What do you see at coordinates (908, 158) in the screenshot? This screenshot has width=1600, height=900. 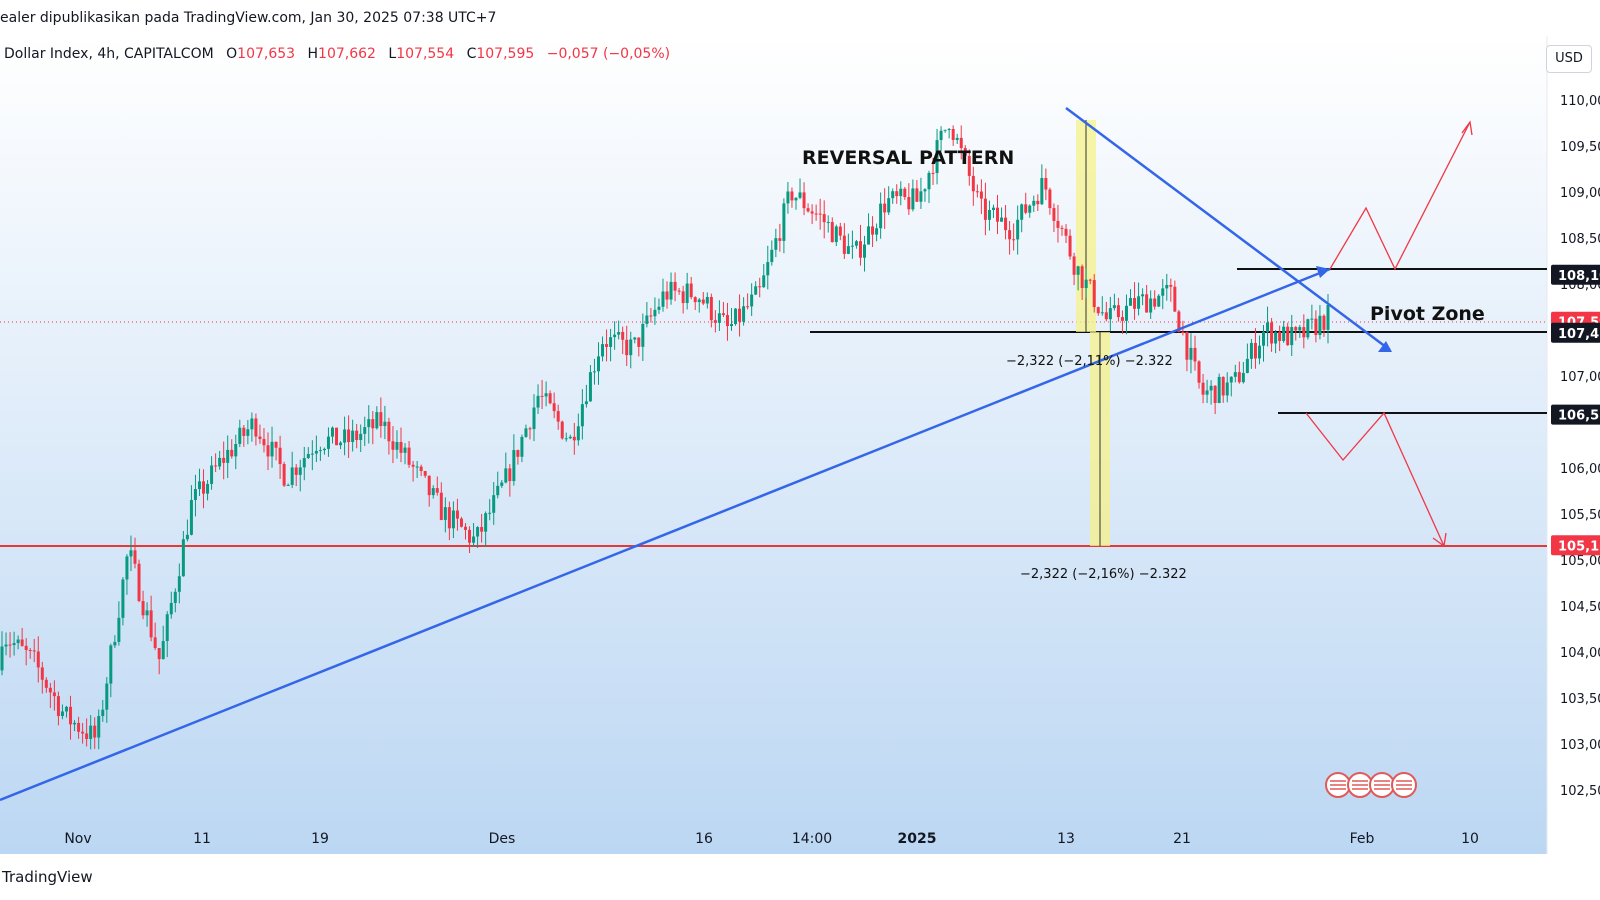 I see `reversal-pattern-label: REVERSAL PATTERN` at bounding box center [908, 158].